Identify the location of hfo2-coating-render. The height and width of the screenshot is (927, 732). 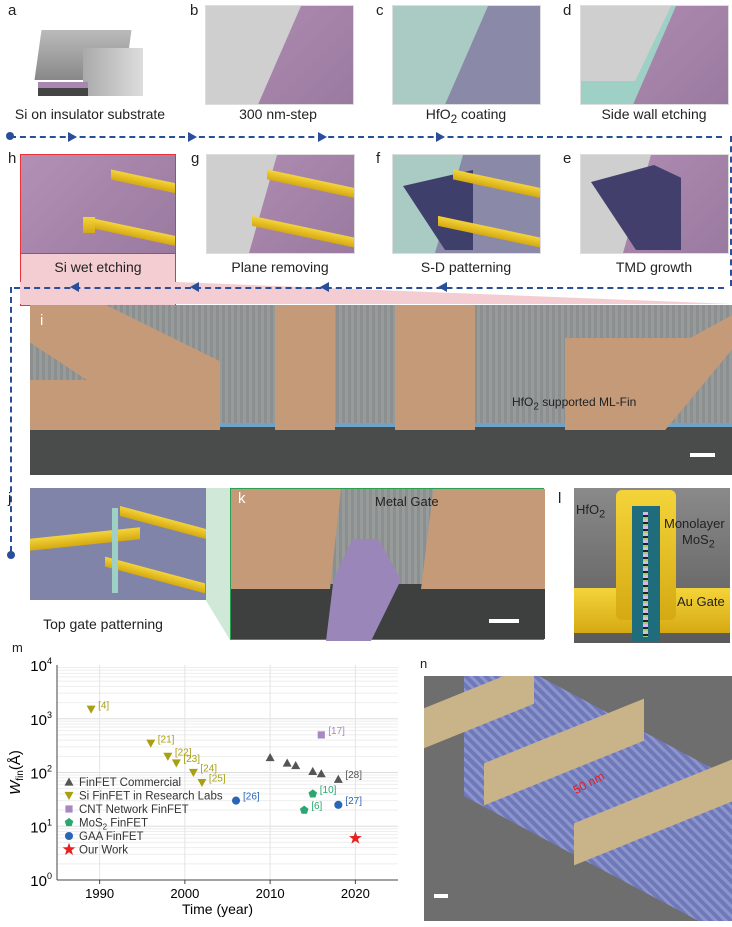
(466, 55).